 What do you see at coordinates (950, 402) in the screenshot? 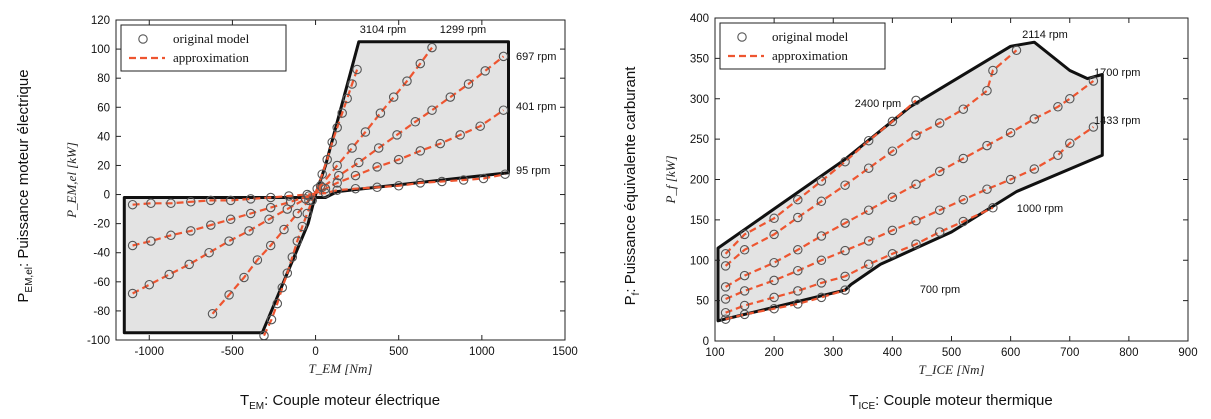
I see `outer-x-label: TICE: Couple moteur thermique` at bounding box center [950, 402].